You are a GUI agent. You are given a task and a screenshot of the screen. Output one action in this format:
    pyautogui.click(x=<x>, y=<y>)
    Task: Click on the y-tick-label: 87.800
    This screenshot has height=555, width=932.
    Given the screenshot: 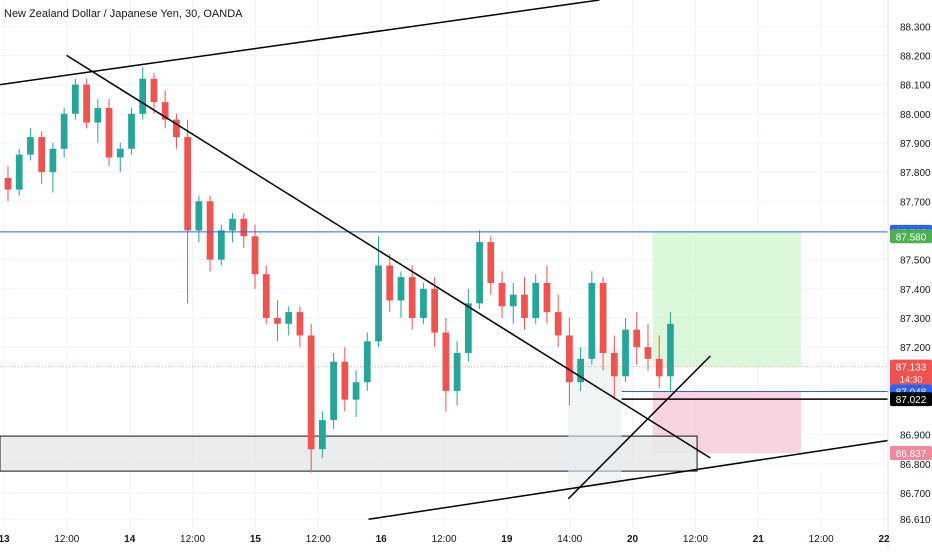 What is the action you would take?
    pyautogui.click(x=915, y=173)
    